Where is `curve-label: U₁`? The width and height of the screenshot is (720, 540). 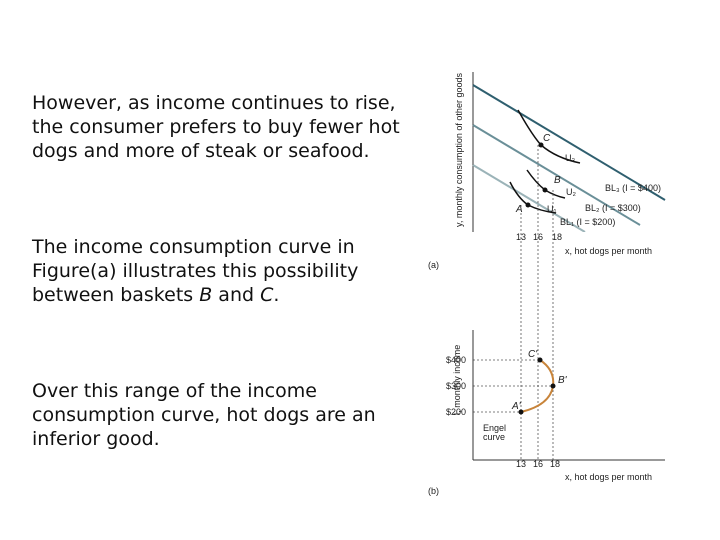 curve-label: U₁ is located at coordinates (552, 209).